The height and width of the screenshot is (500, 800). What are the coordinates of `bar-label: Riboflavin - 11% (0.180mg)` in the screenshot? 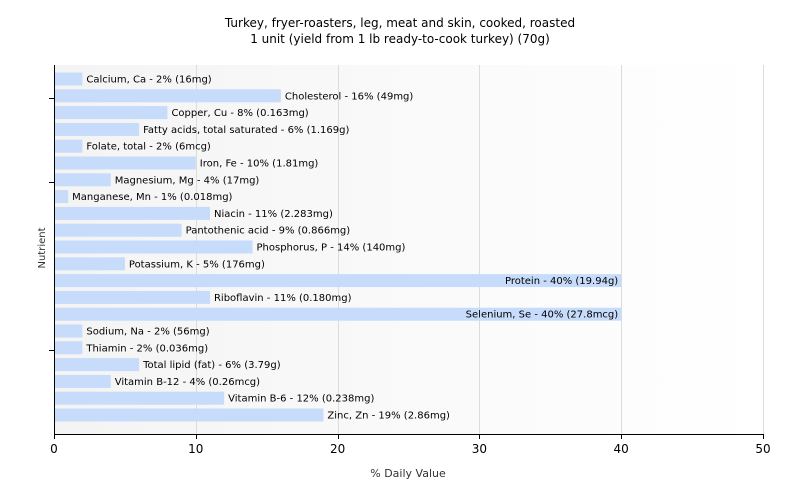 It's located at (283, 298).